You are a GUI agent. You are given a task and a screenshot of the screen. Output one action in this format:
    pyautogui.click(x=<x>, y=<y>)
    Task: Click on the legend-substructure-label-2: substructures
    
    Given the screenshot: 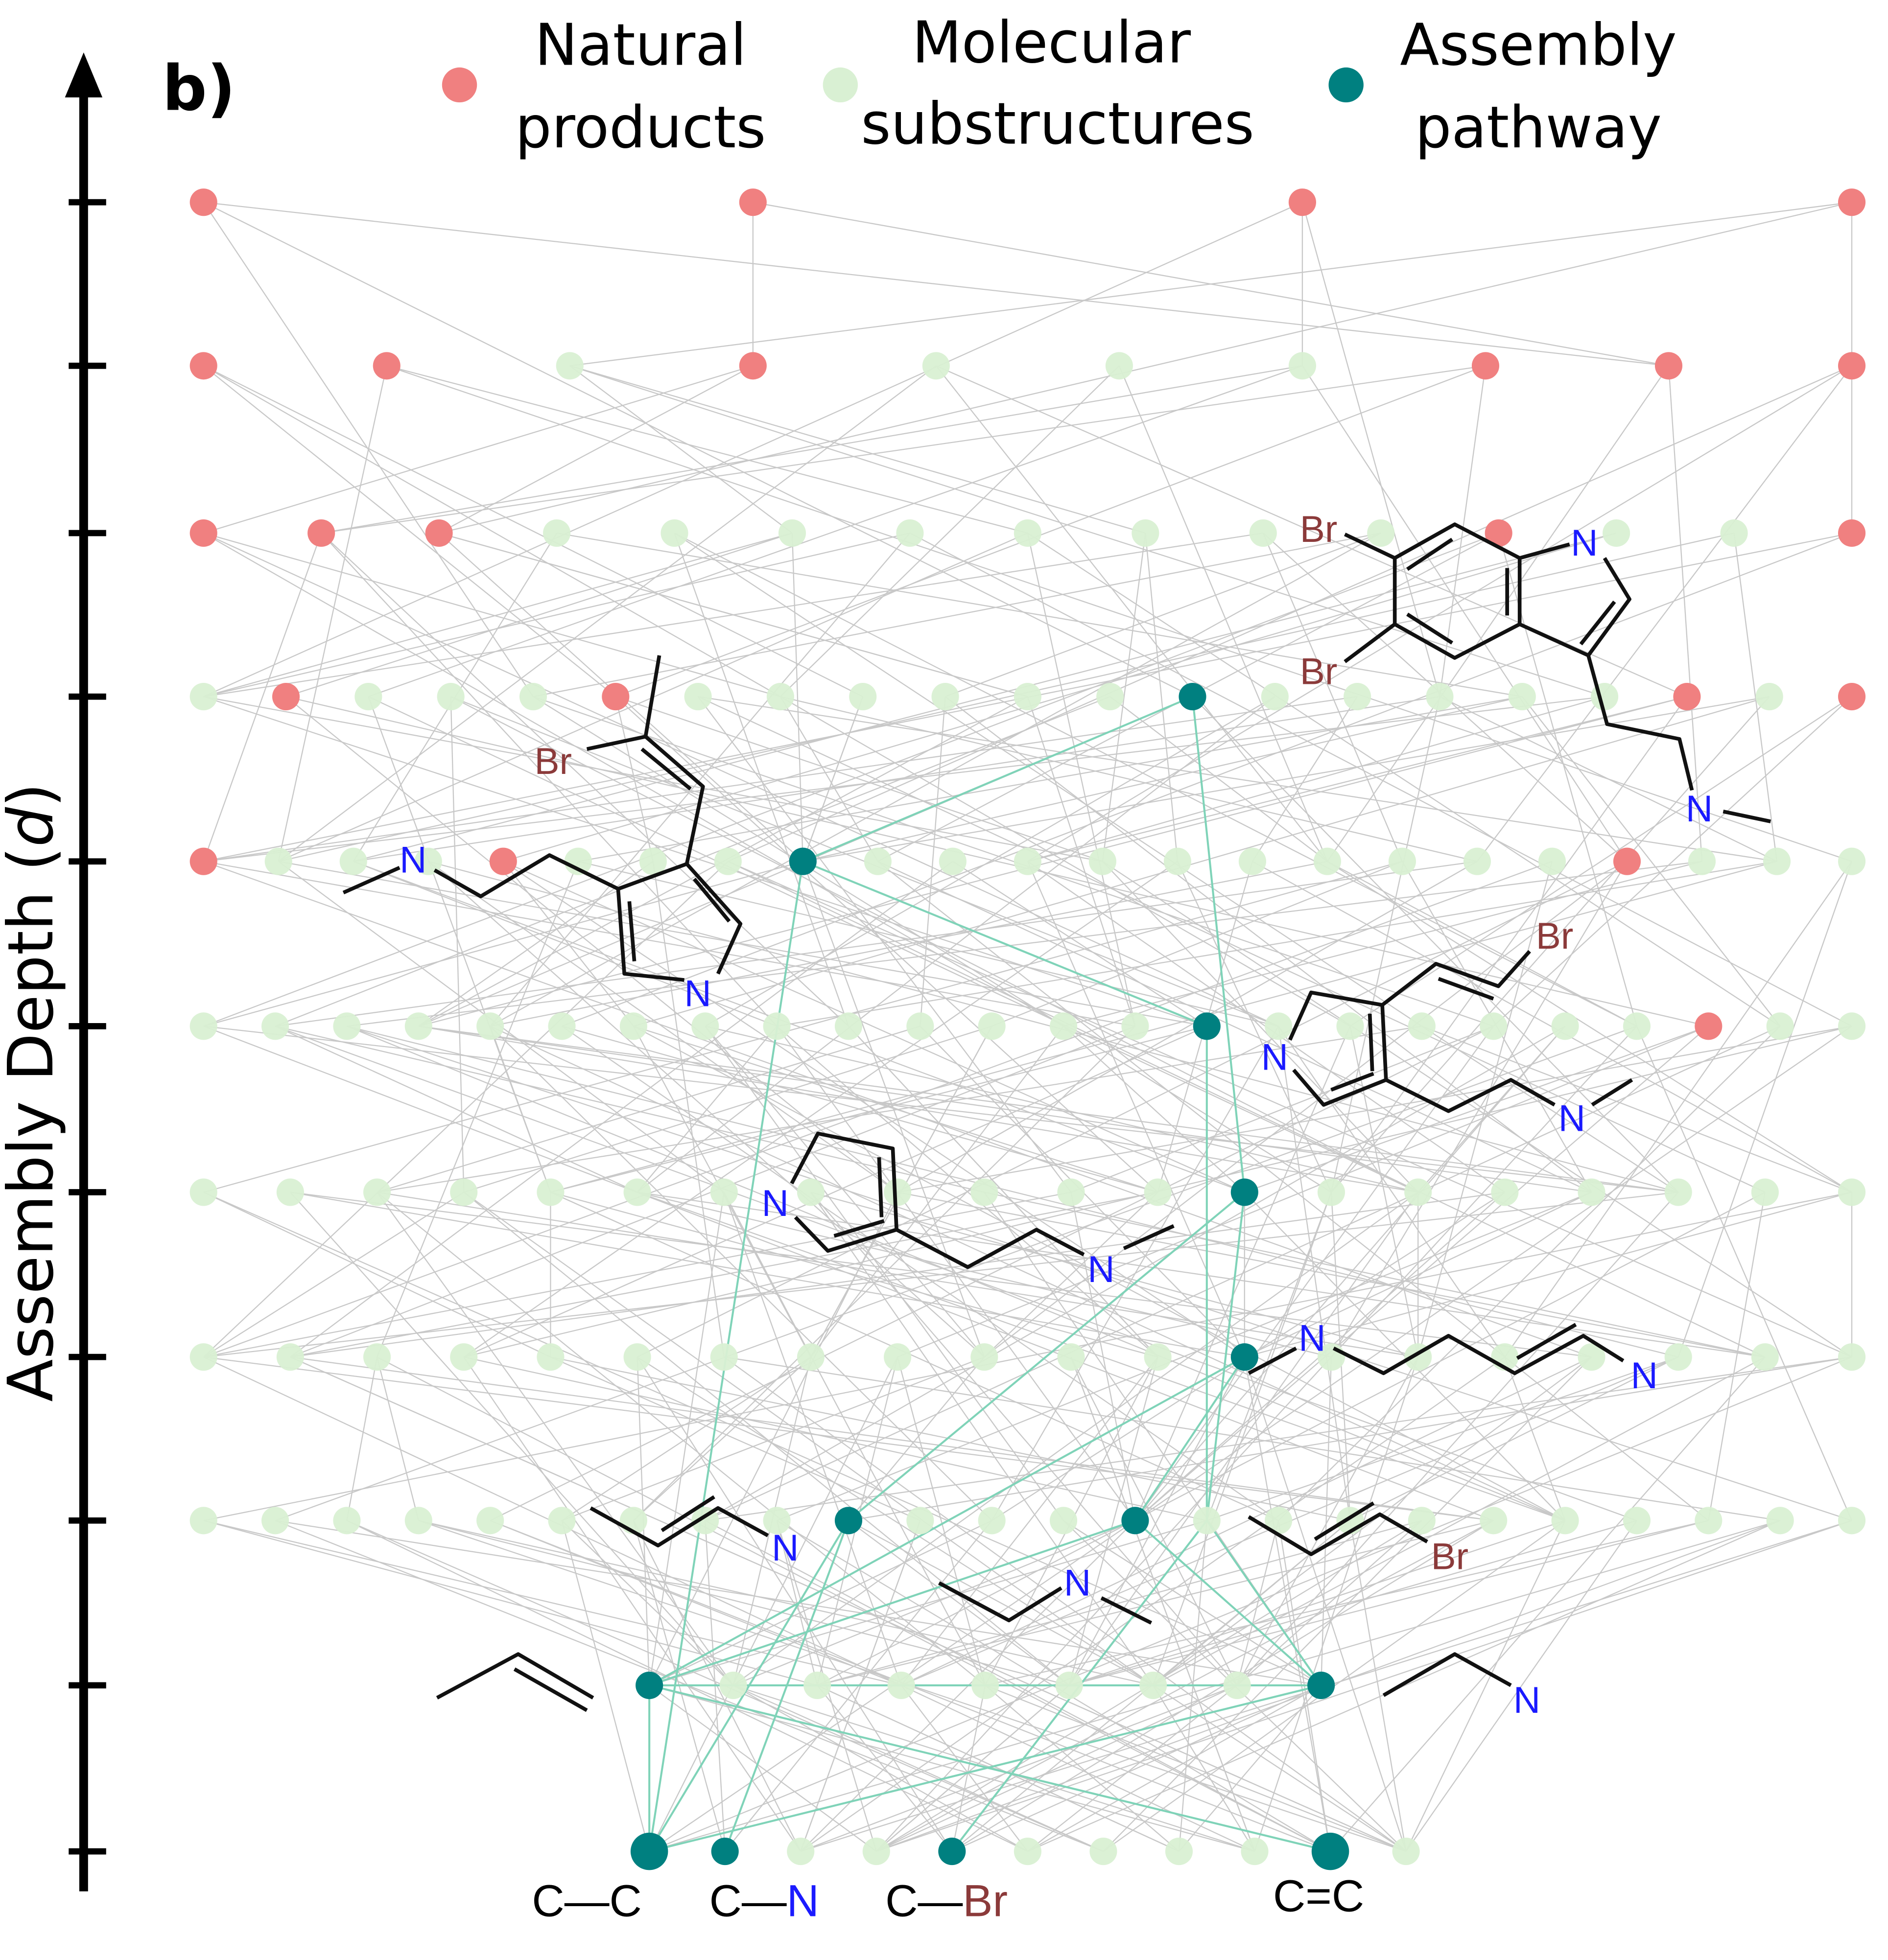 What is the action you would take?
    pyautogui.click(x=1057, y=123)
    